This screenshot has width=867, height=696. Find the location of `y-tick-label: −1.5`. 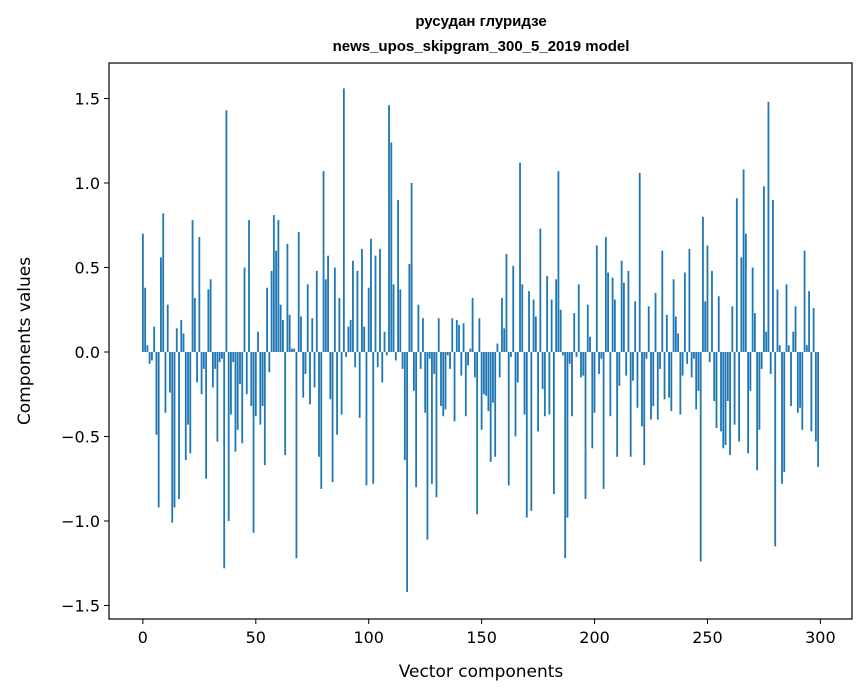

y-tick-label: −1.5 is located at coordinates (80, 605).